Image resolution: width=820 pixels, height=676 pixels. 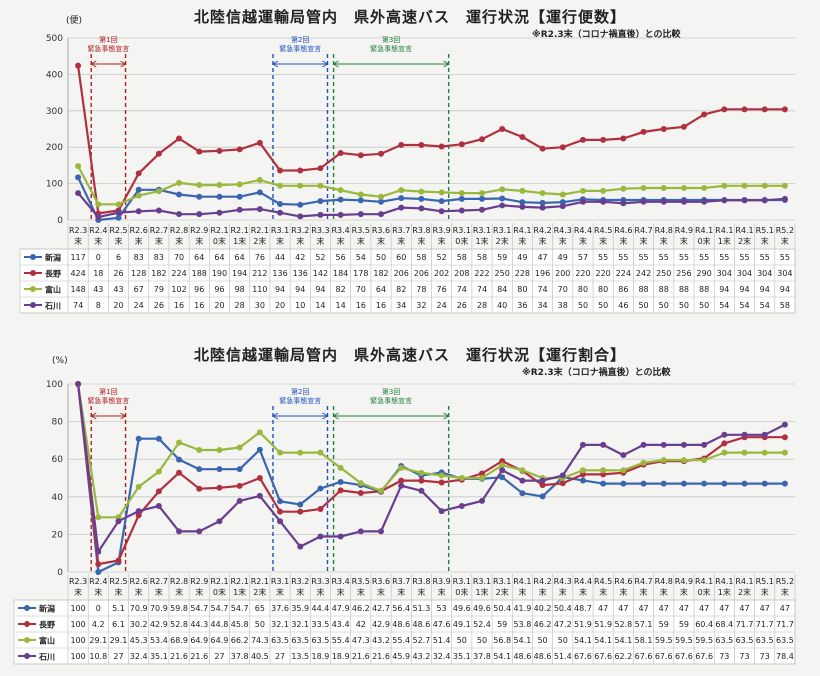 I want to click on data-label: 58, so click(x=785, y=305).